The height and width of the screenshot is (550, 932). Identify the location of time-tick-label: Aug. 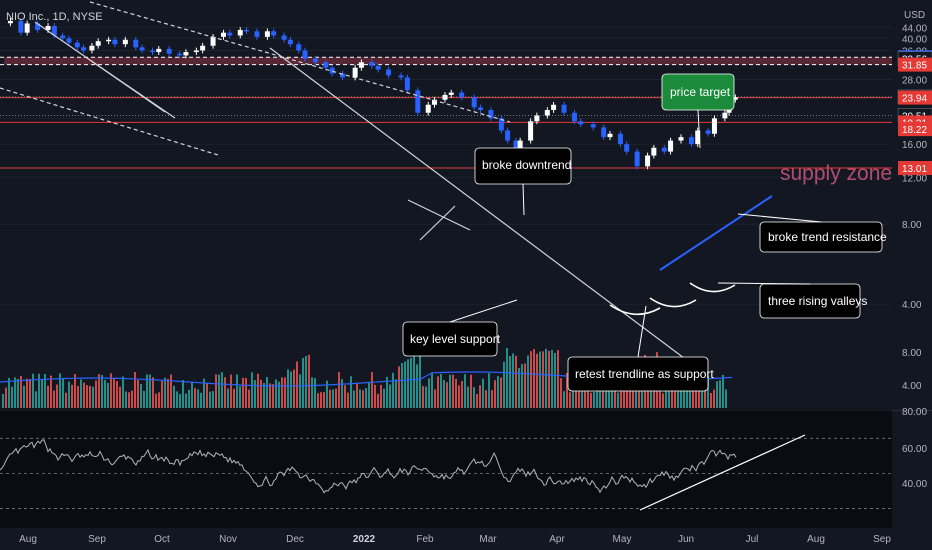
(28, 539).